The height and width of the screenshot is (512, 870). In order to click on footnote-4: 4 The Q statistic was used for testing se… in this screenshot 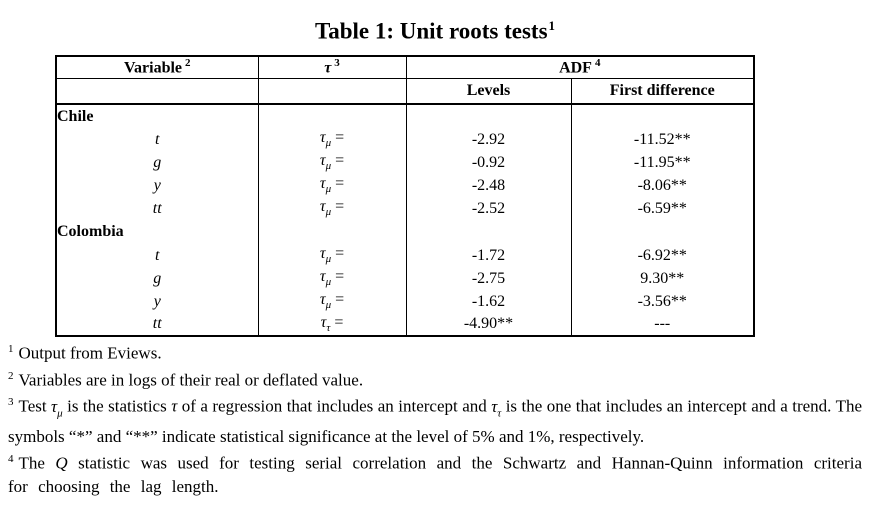, I will do `click(435, 475)`.